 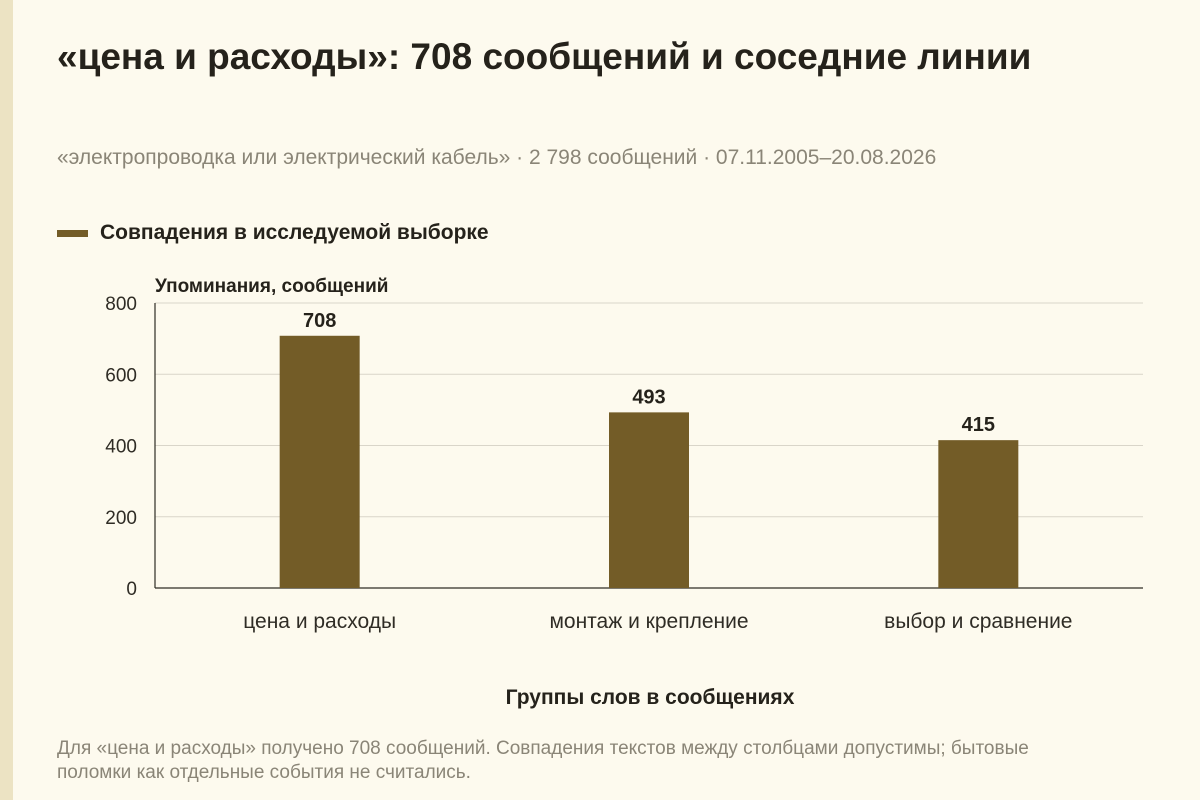 I want to click on x-axis-title: Группы слов в сообщениях, so click(x=650, y=697).